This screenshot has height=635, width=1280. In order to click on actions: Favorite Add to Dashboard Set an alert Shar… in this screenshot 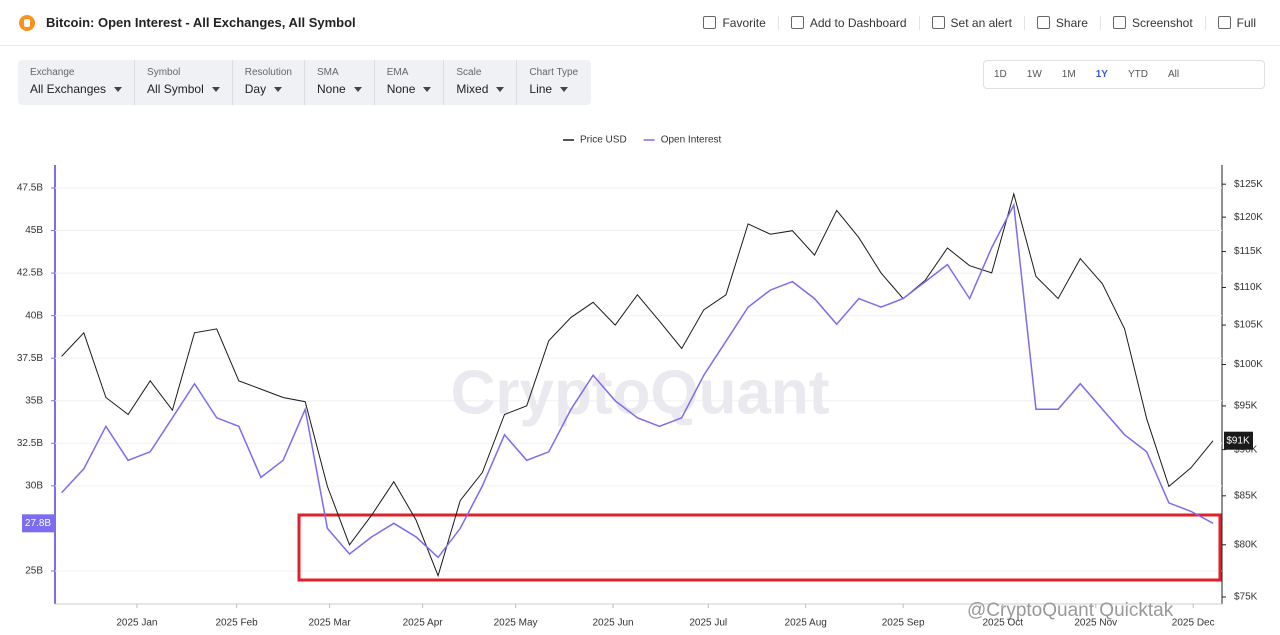, I will do `click(979, 22)`.